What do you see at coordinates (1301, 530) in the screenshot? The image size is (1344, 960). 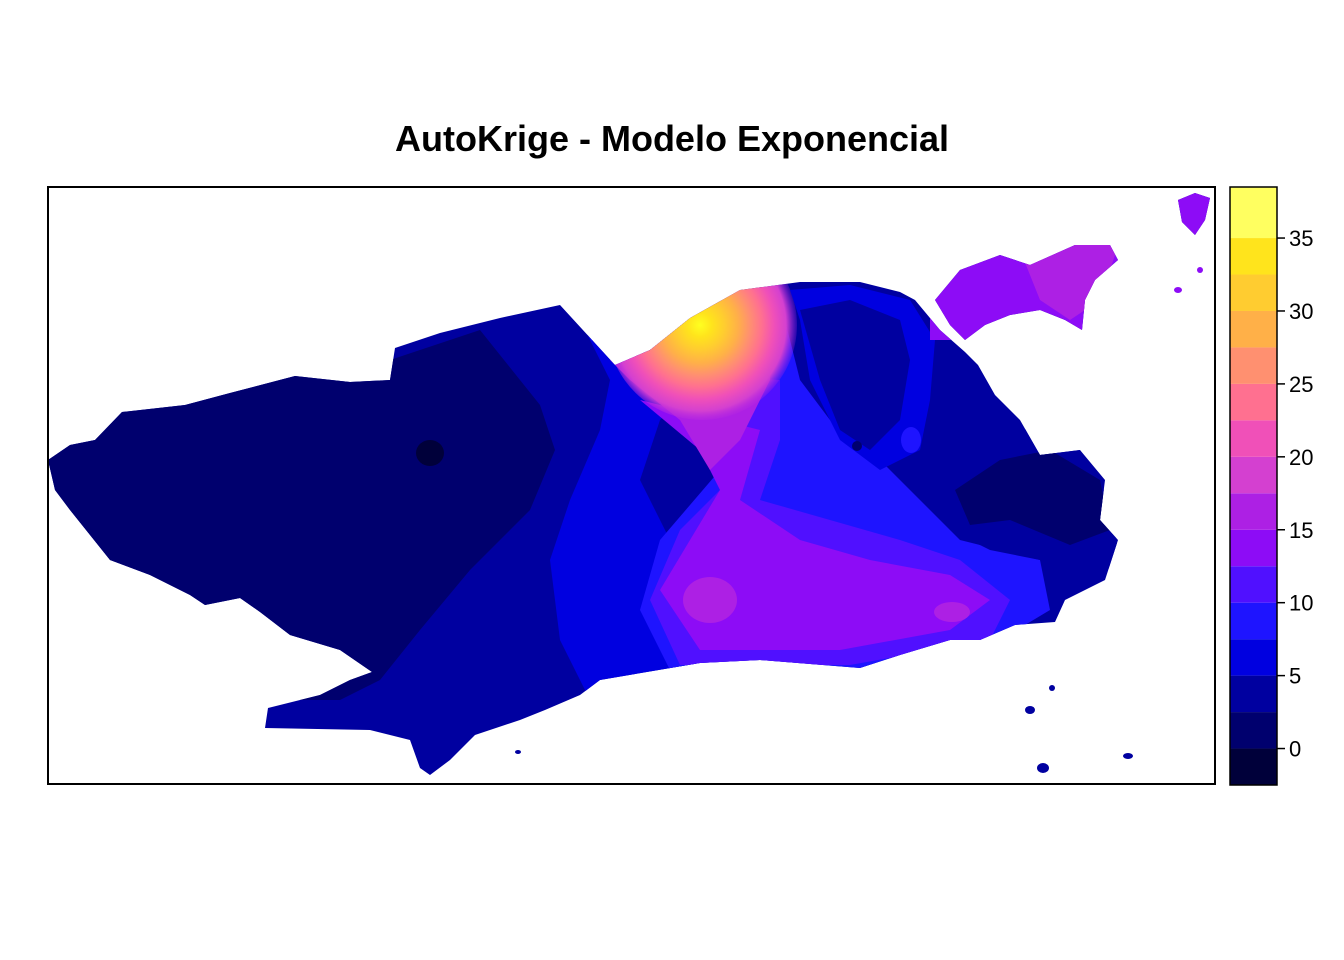 I see `colorbar-tick-label: 15` at bounding box center [1301, 530].